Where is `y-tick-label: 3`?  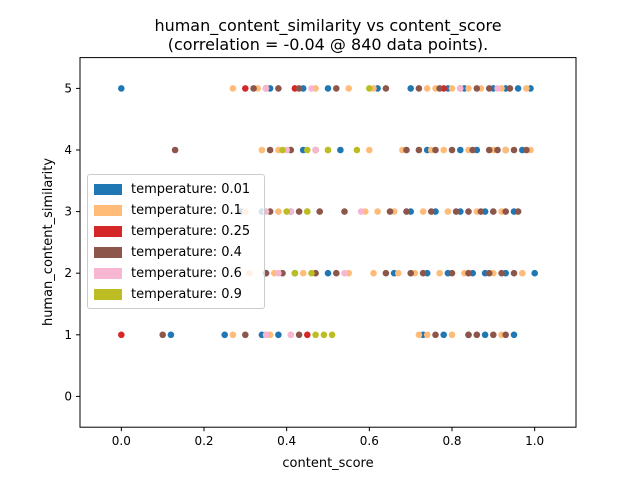 y-tick-label: 3 is located at coordinates (68, 212).